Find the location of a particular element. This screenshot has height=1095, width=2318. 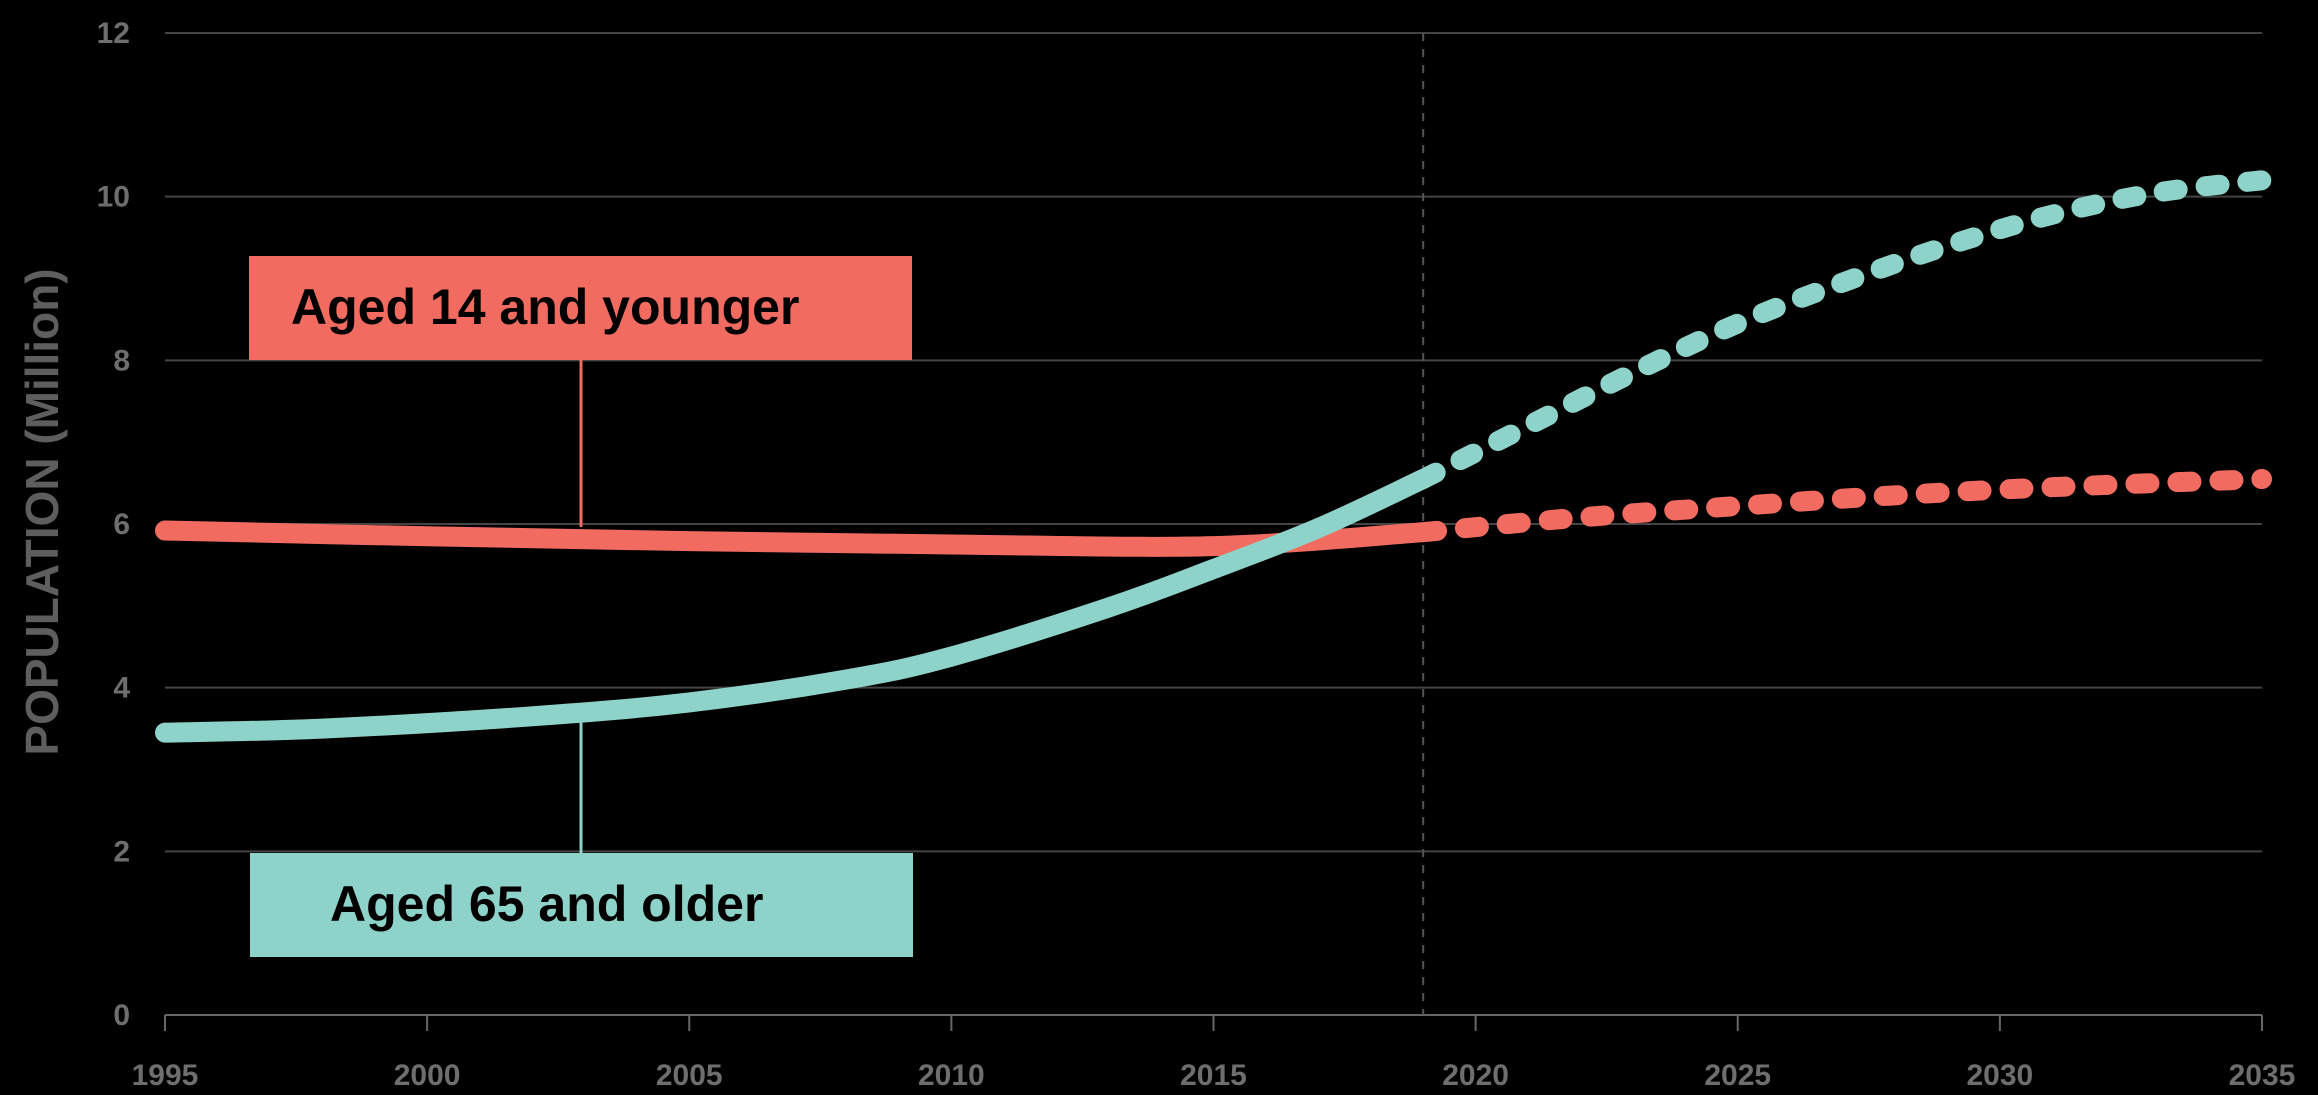

x-ticks: 1995 2000 2005 2010 2015 2020 2025 2030 2035 is located at coordinates (1214, 1053).